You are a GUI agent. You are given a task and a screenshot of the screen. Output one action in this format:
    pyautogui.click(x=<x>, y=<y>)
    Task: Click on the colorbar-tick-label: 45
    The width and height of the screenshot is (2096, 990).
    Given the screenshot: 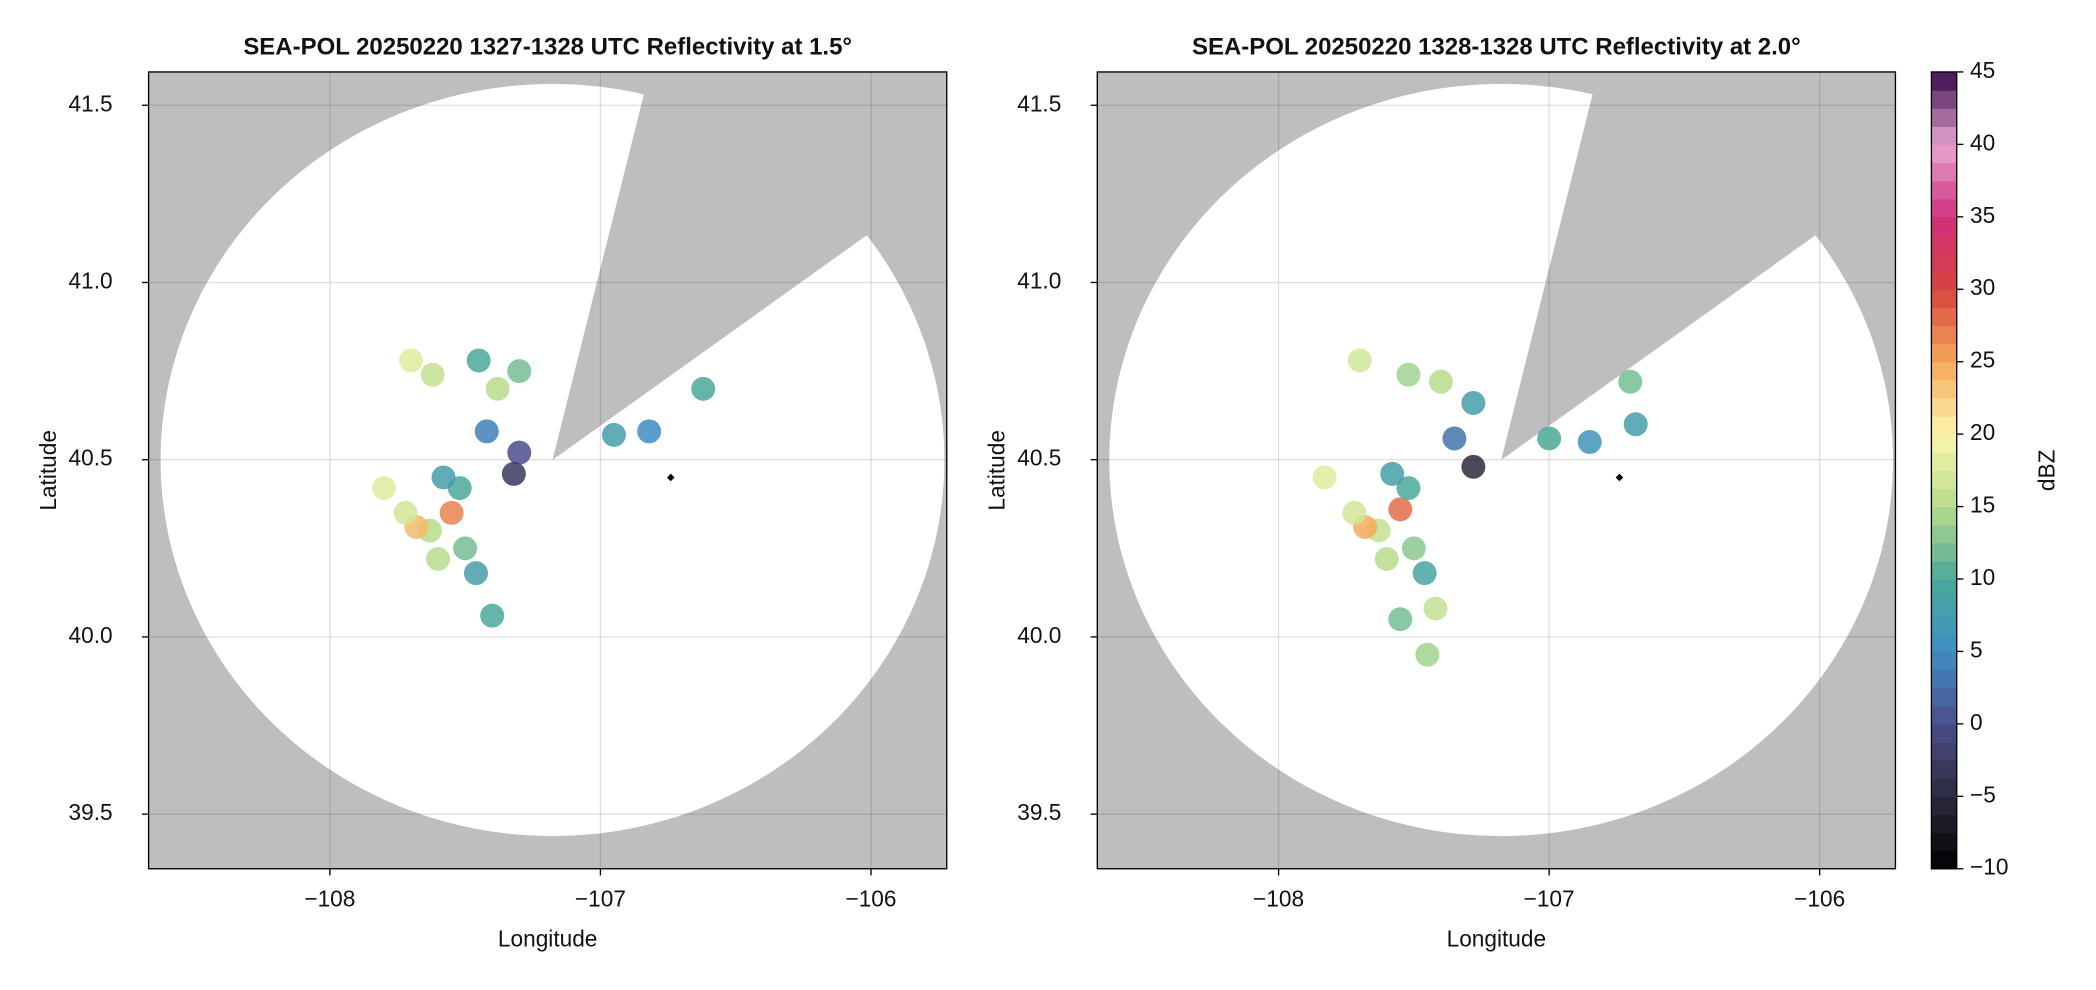 What is the action you would take?
    pyautogui.click(x=1982, y=70)
    